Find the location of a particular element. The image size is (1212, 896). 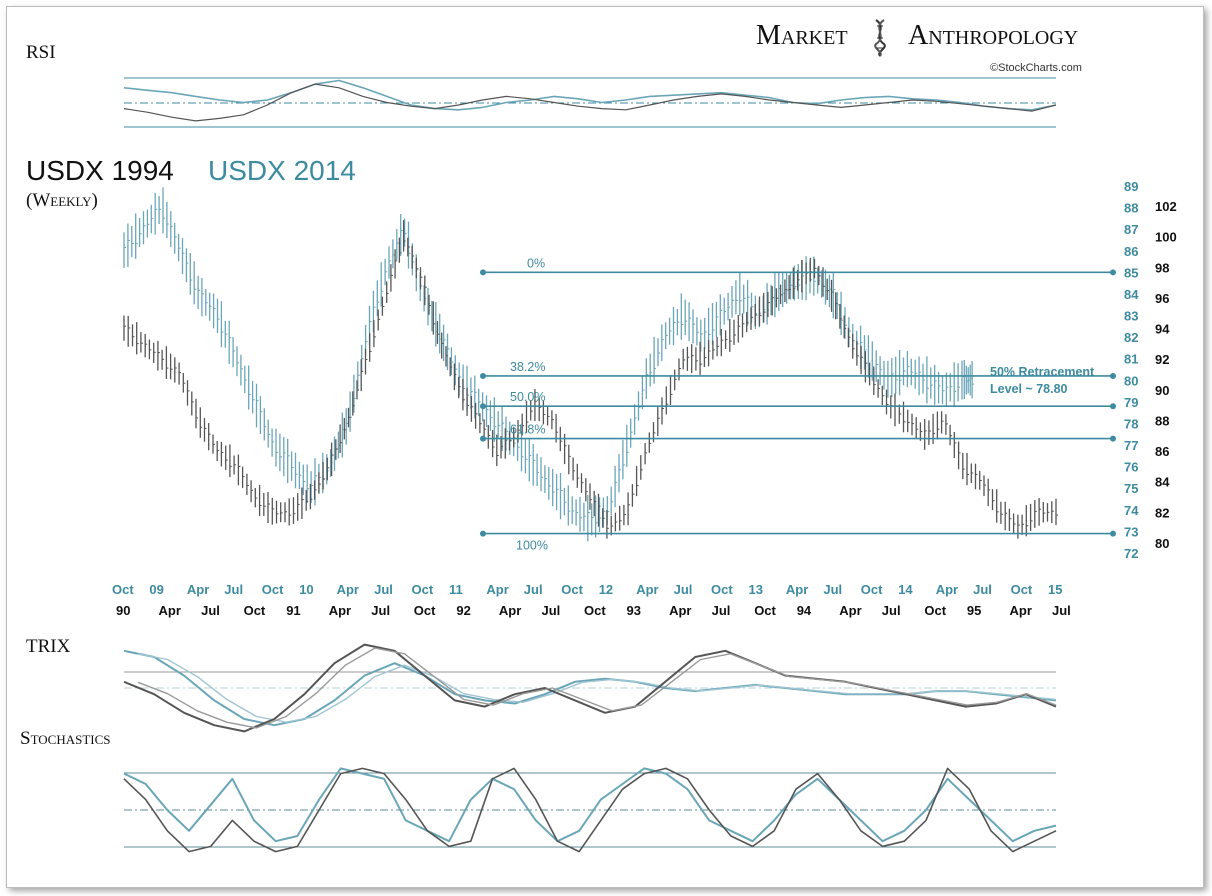

axis-1994-tick: 82 is located at coordinates (1162, 512).